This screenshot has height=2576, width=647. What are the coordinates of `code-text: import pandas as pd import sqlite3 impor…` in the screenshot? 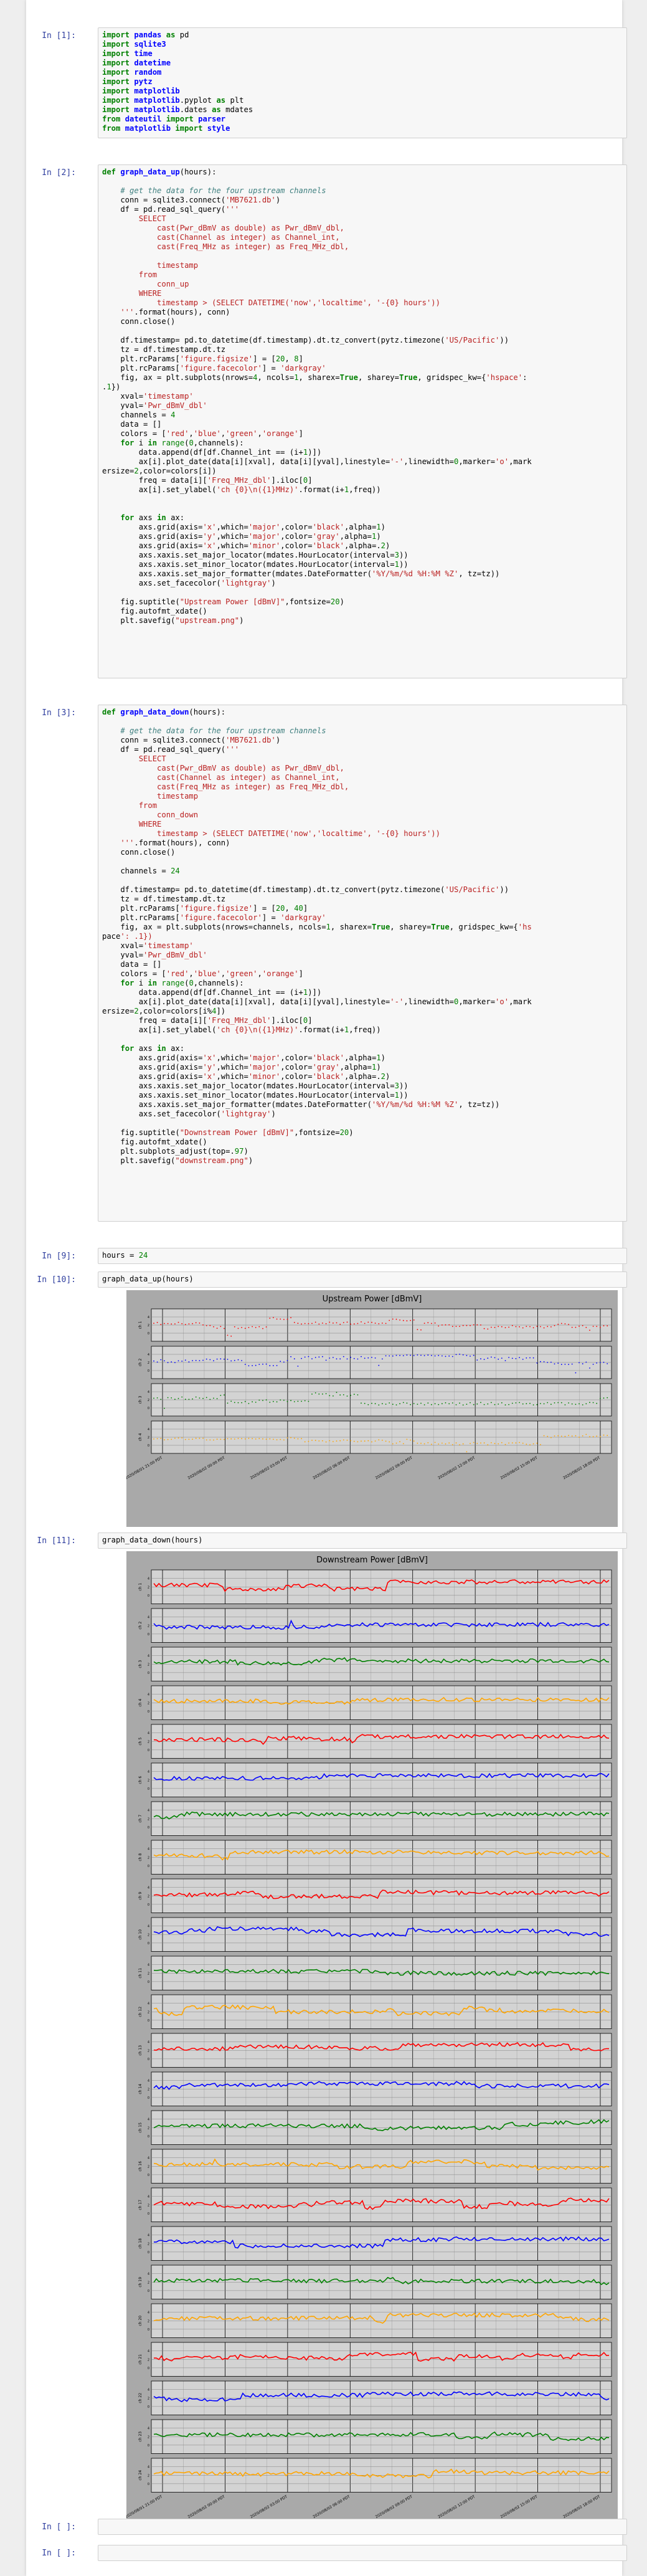 It's located at (177, 82).